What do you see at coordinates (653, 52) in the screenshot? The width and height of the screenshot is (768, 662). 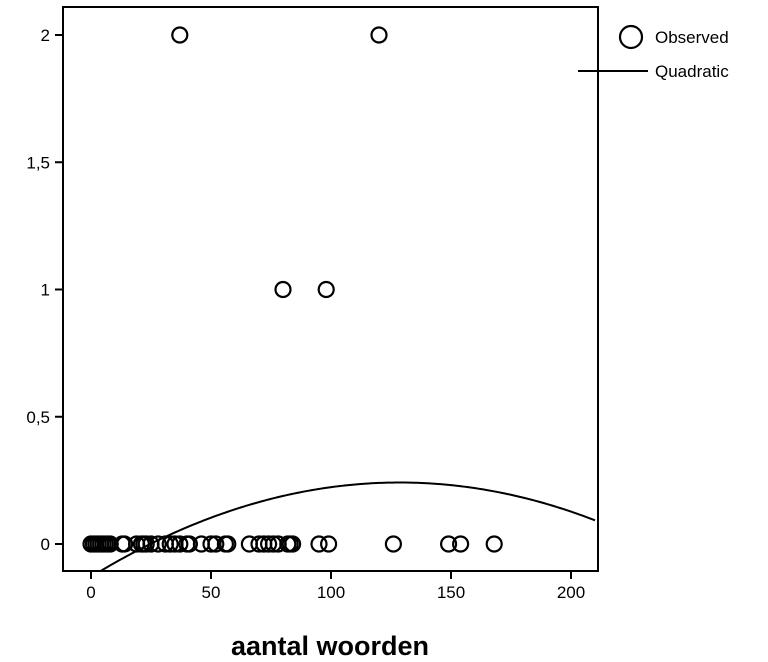 I see `legend: Observed Quadratic` at bounding box center [653, 52].